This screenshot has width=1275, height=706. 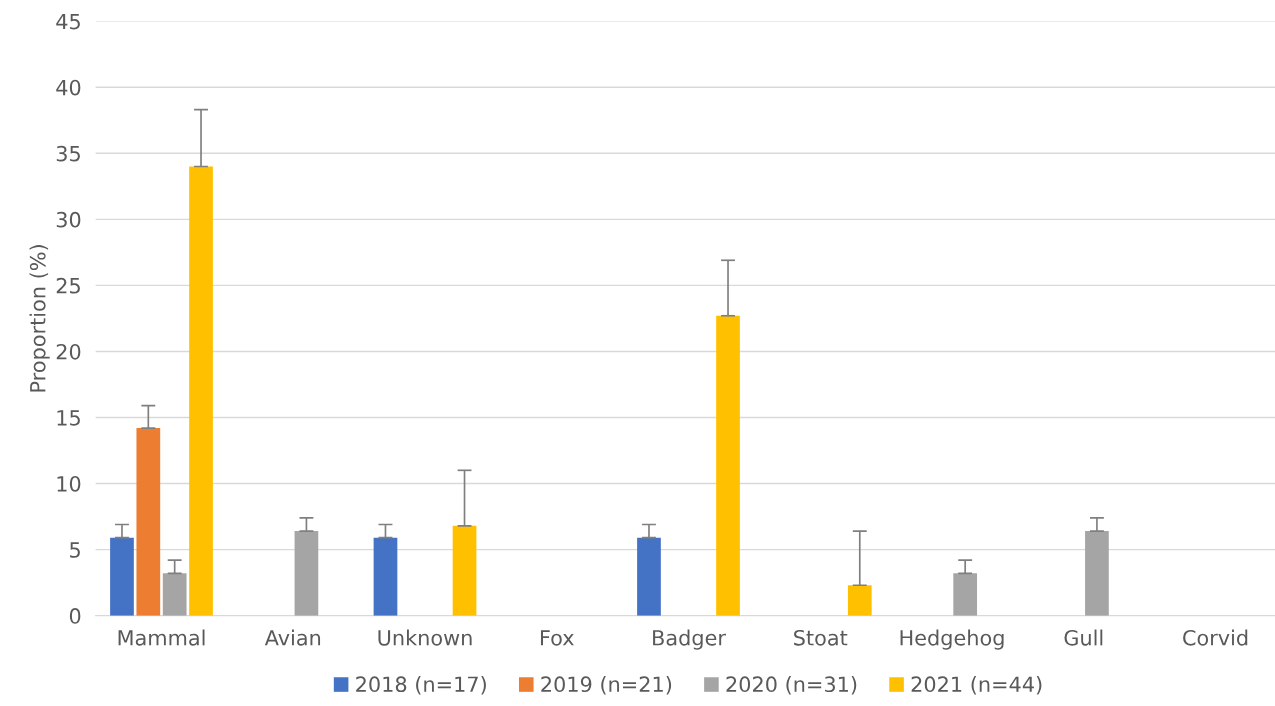 What do you see at coordinates (75, 616) in the screenshot?
I see `y-tick-label: 0` at bounding box center [75, 616].